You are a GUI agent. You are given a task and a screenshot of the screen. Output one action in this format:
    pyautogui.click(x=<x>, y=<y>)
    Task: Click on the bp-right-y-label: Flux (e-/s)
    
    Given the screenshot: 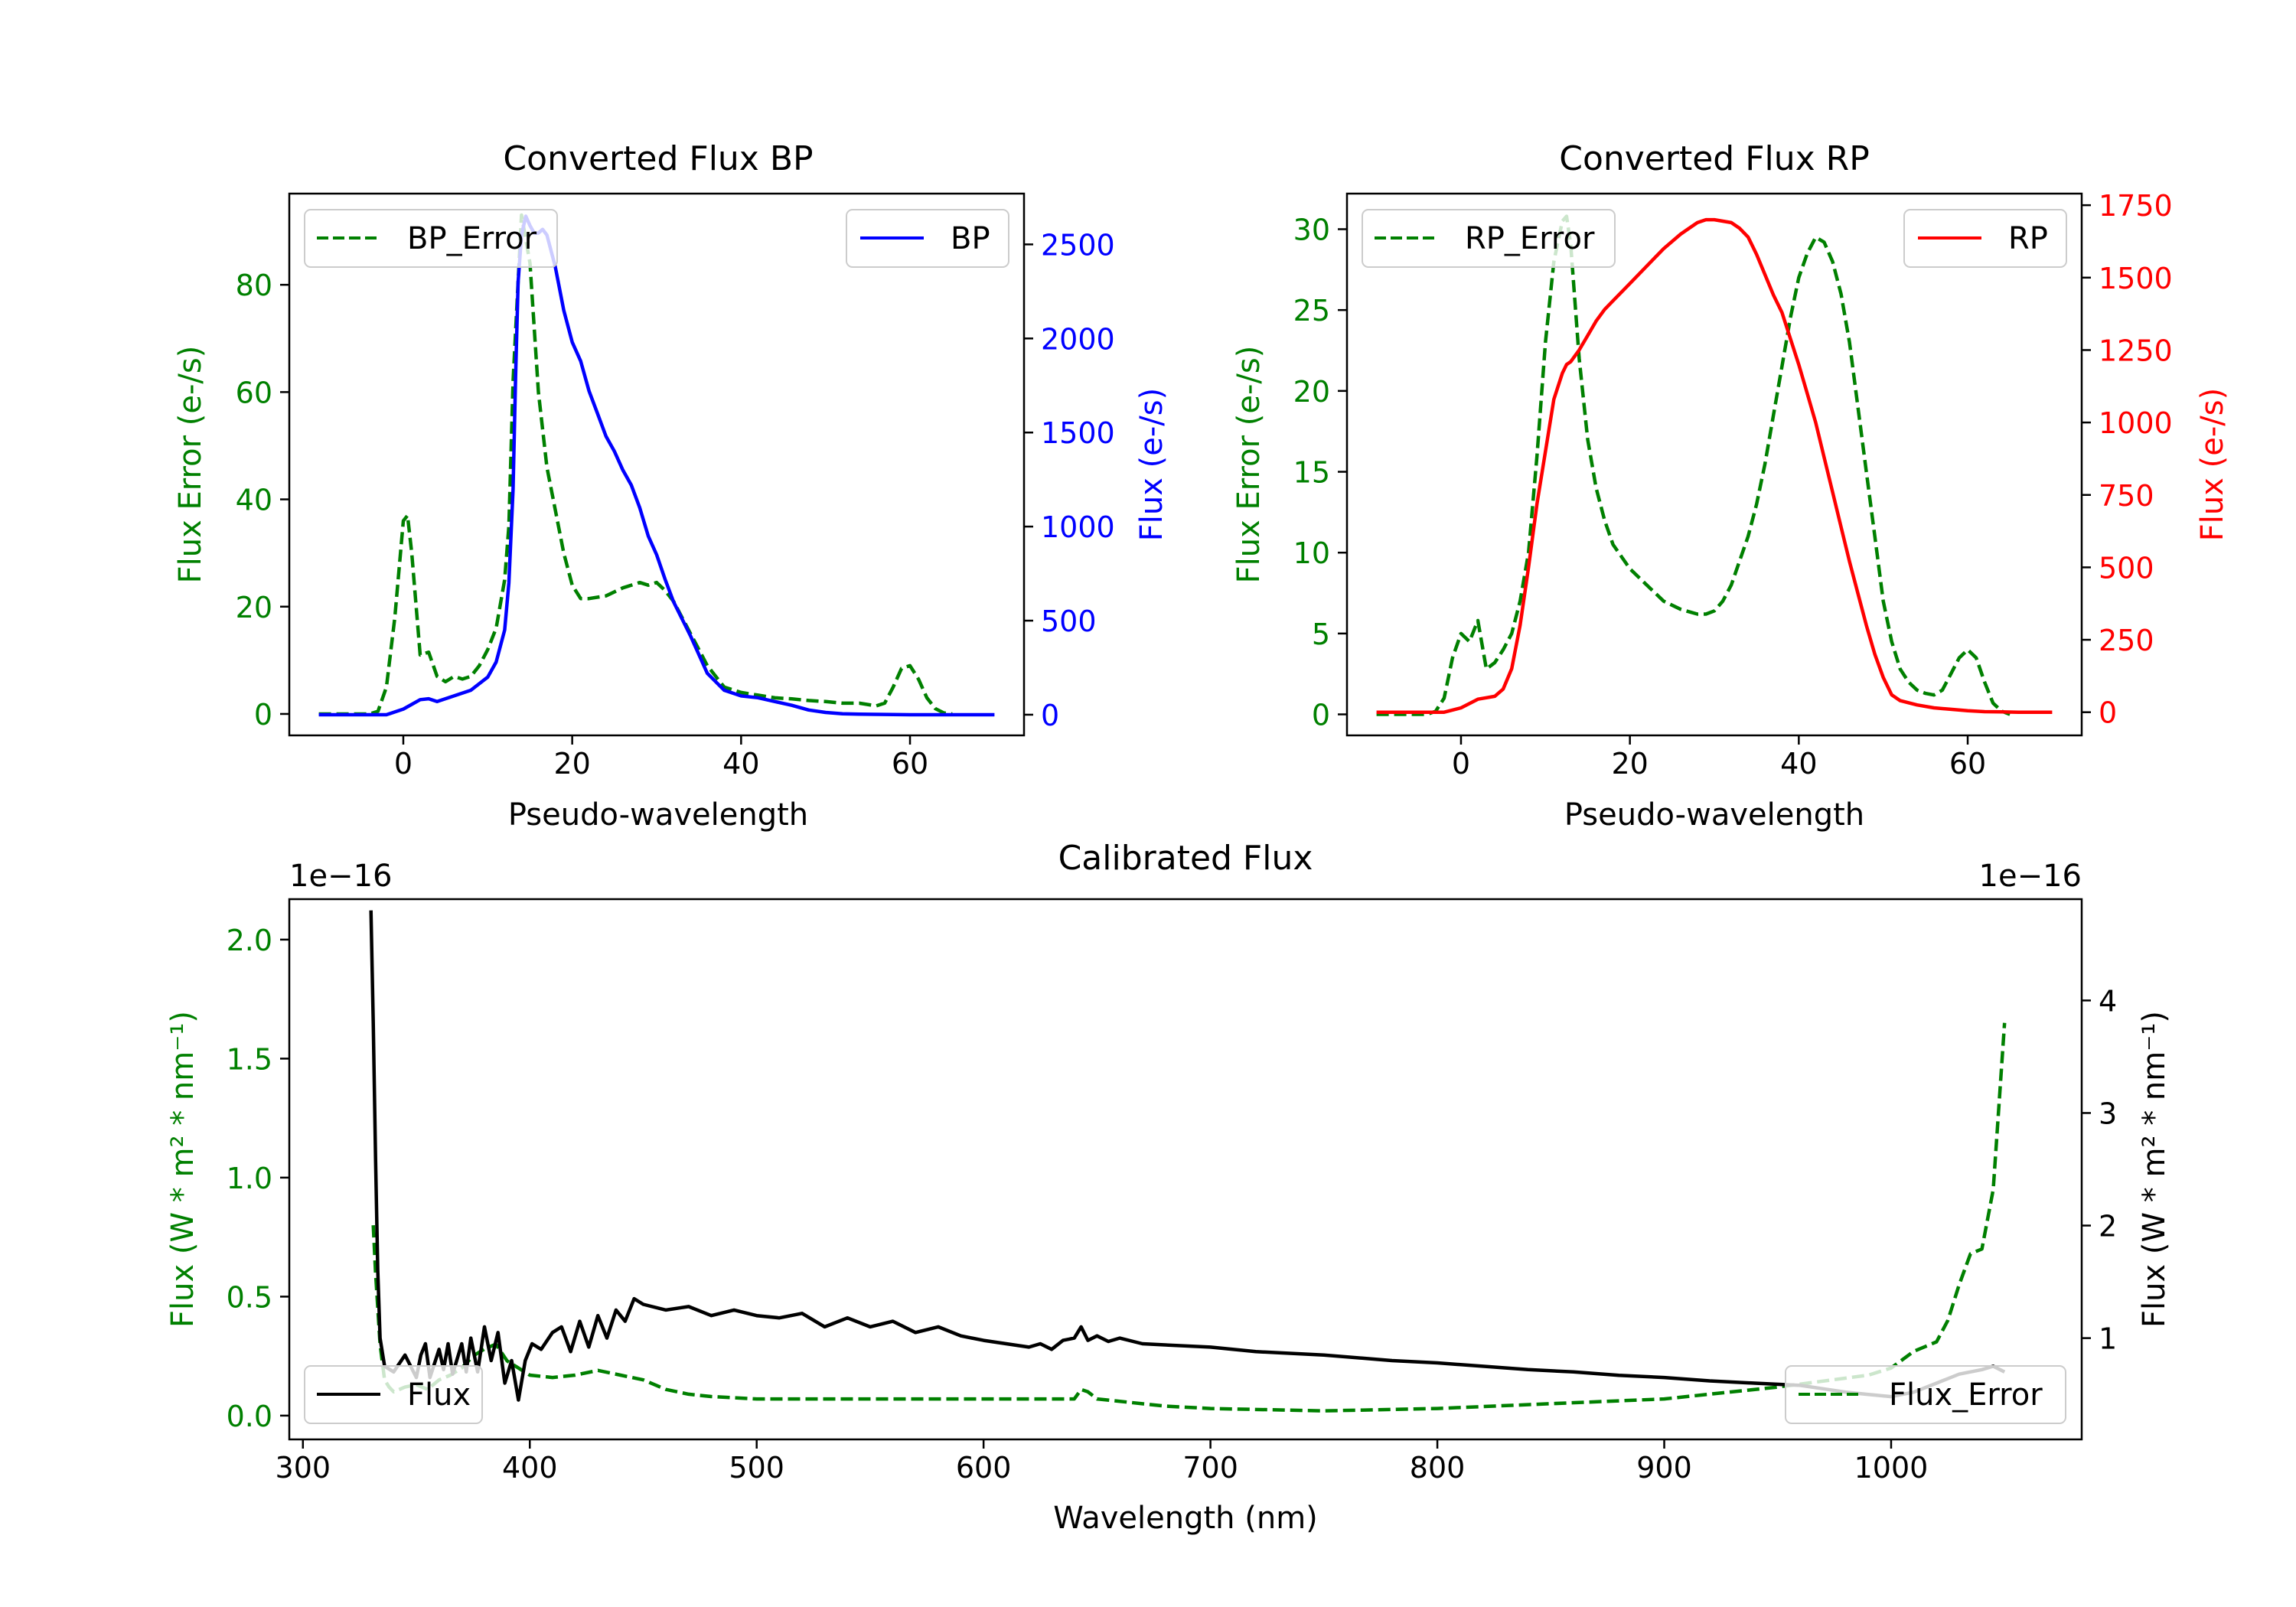 What is the action you would take?
    pyautogui.click(x=1151, y=464)
    